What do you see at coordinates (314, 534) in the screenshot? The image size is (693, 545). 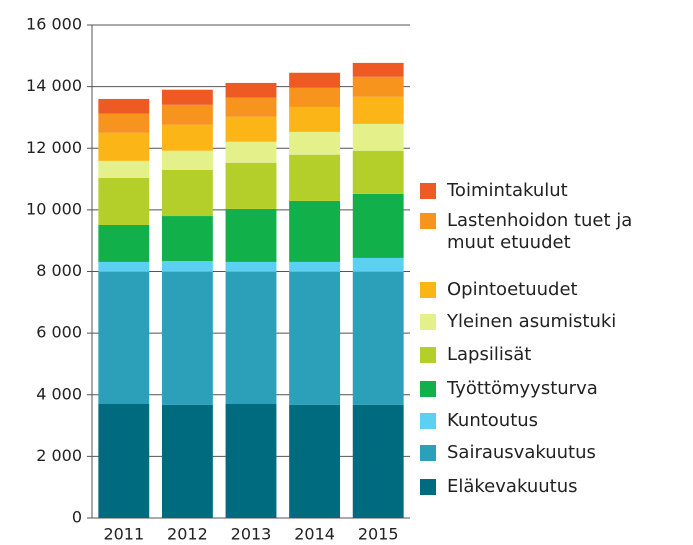 I see `x-tick-label: 2014` at bounding box center [314, 534].